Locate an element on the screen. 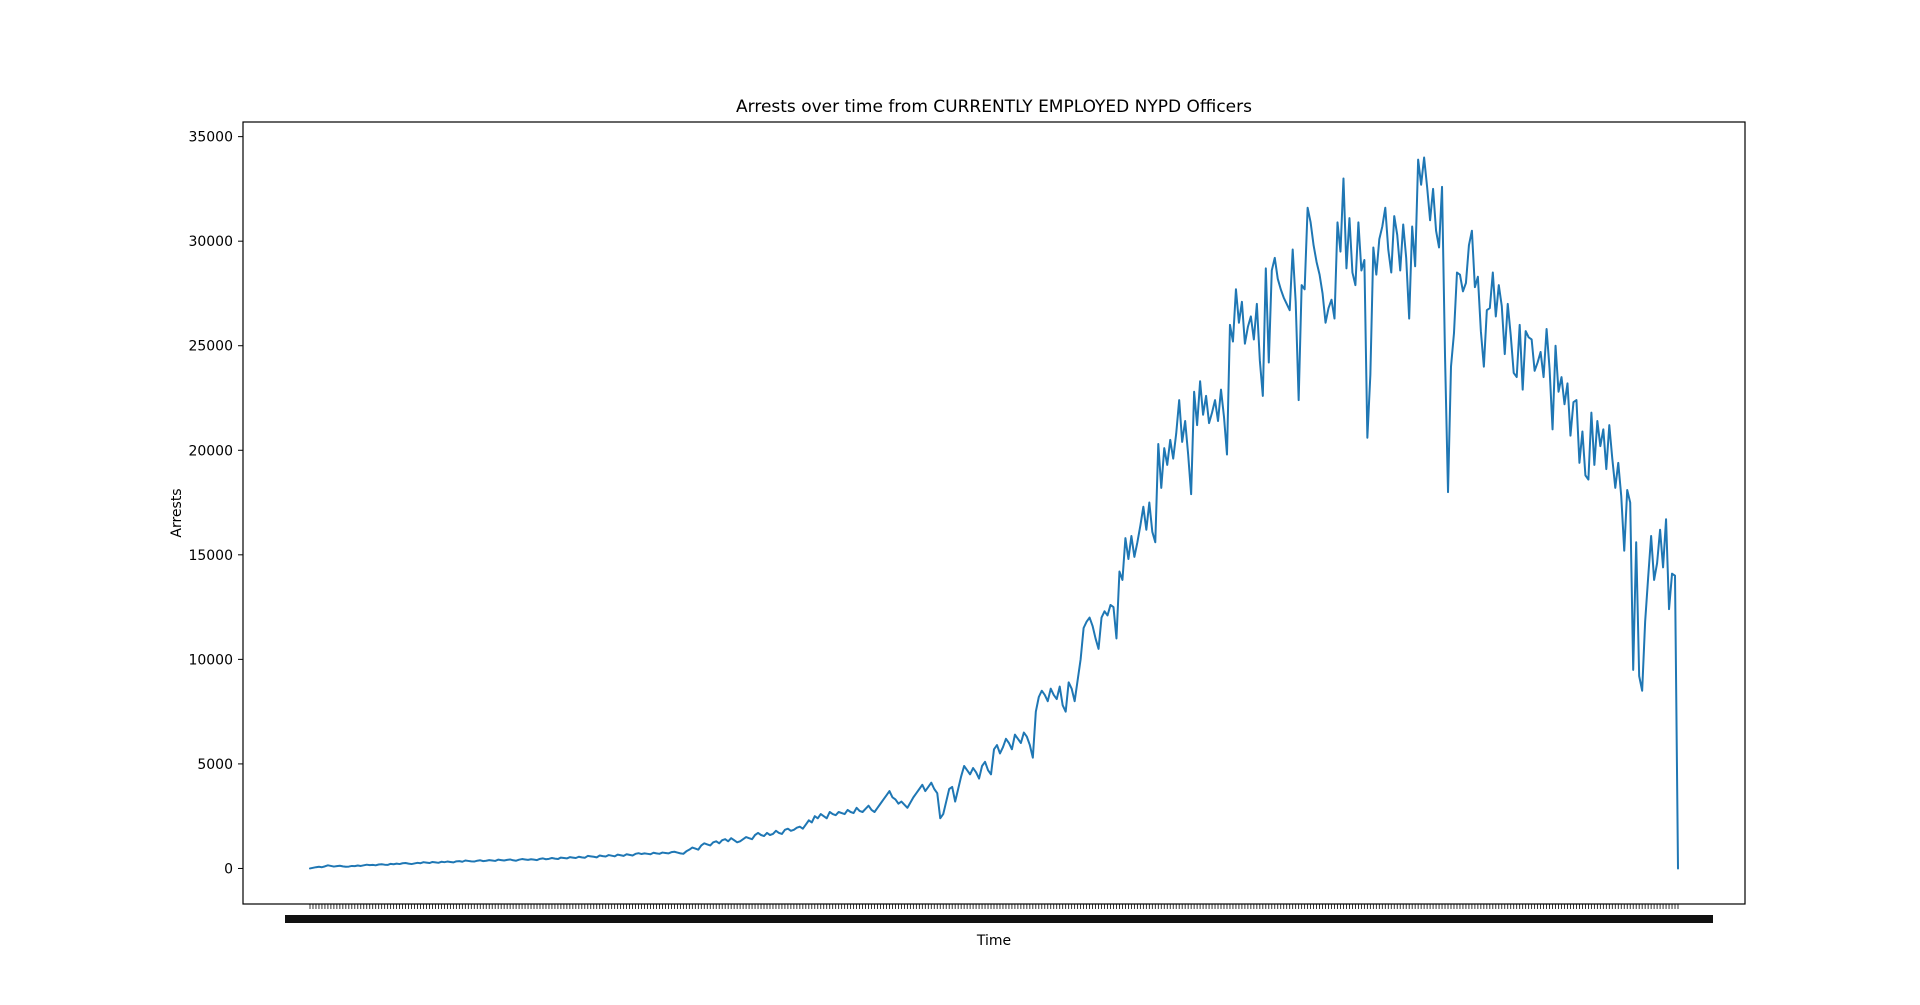 The width and height of the screenshot is (1920, 1005). y-tick-label: 35000 is located at coordinates (210, 138).